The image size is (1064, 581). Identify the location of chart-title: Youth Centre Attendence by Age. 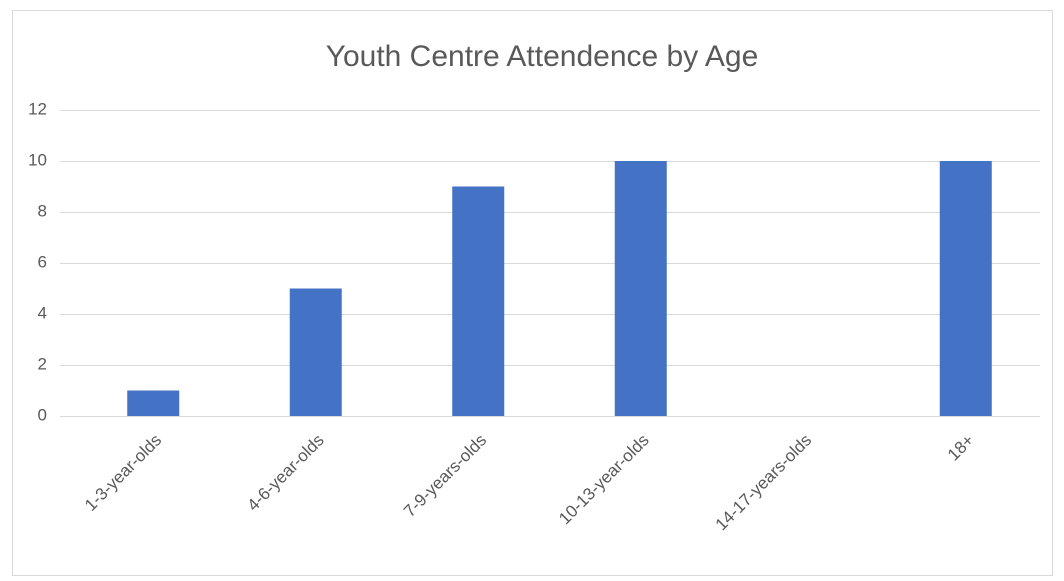
(542, 56).